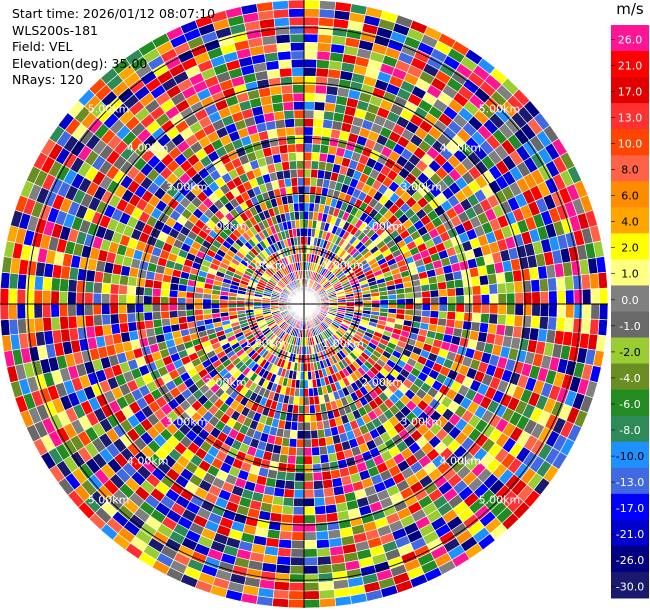 The width and height of the screenshot is (650, 610). Describe the element at coordinates (630, 39) in the screenshot. I see `colorbar-tick-label: 26.0` at that location.